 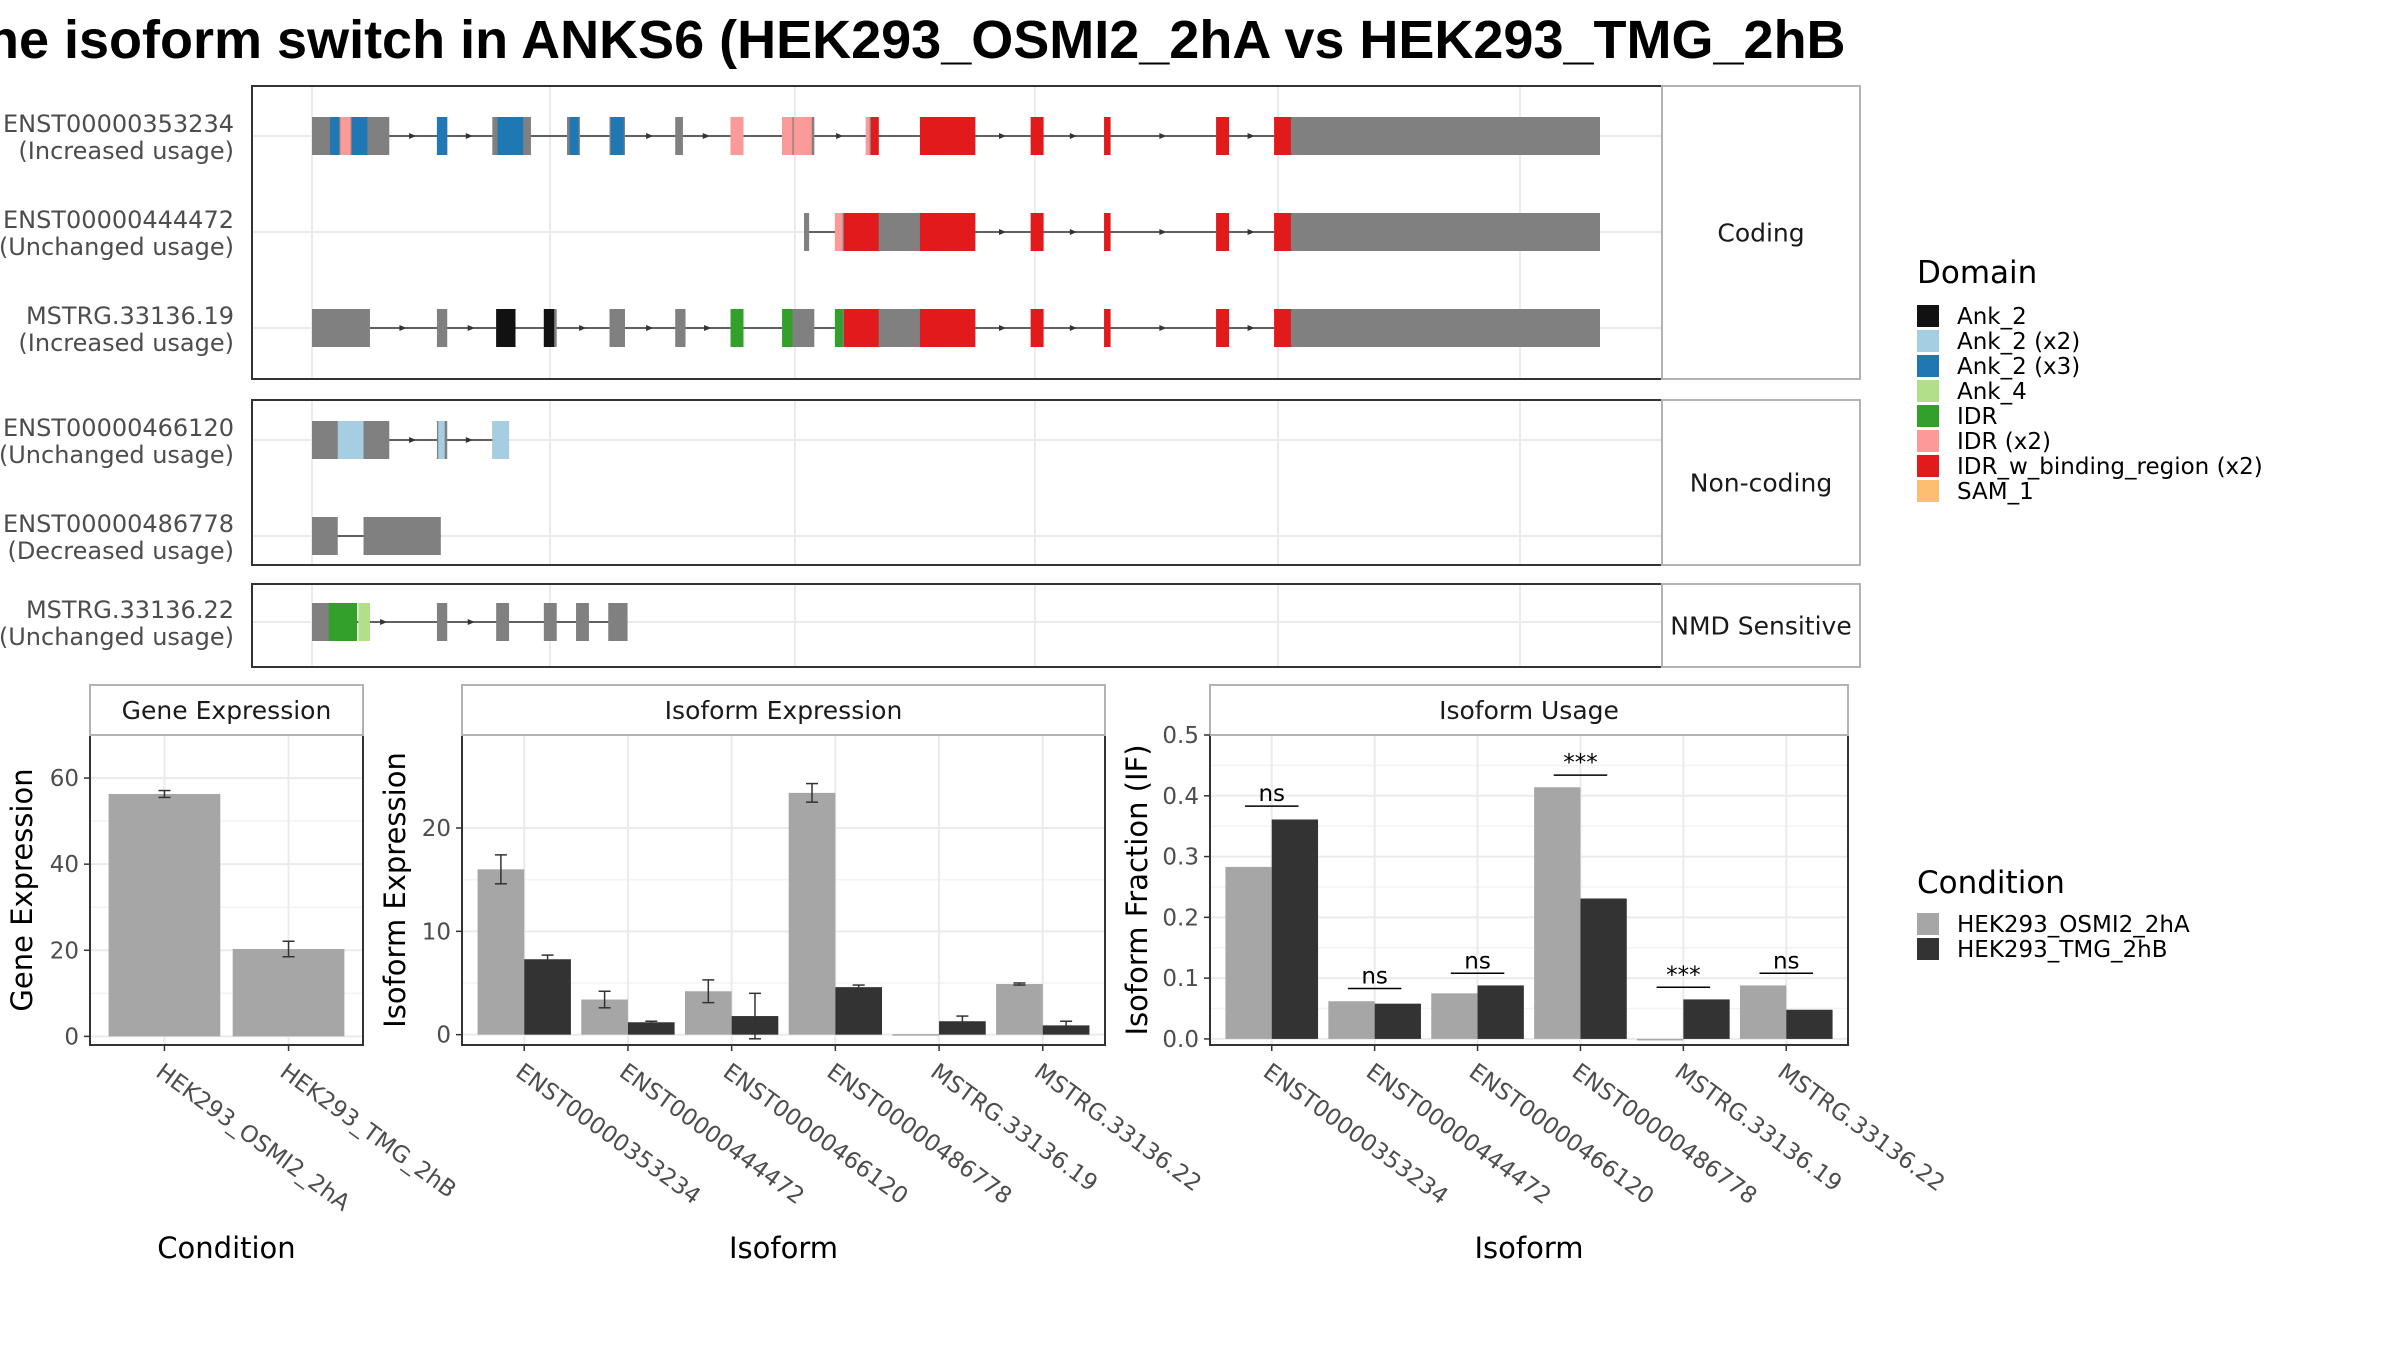 I want to click on y-tick-label: 0.1, so click(x=1180, y=979).